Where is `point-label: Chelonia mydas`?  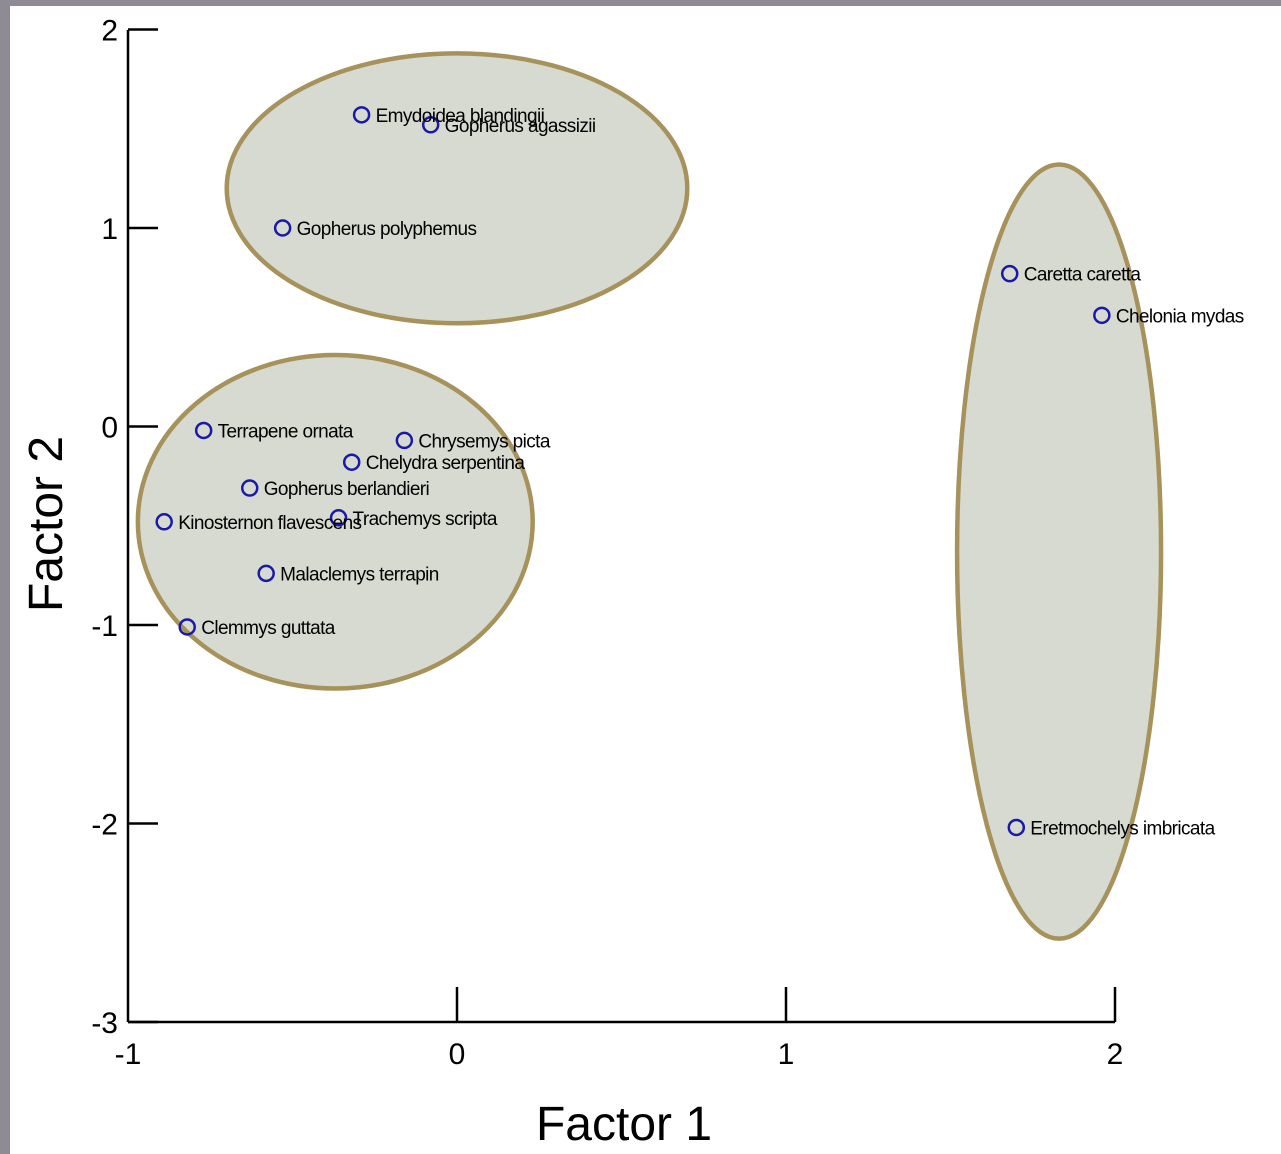
point-label: Chelonia mydas is located at coordinates (1180, 316).